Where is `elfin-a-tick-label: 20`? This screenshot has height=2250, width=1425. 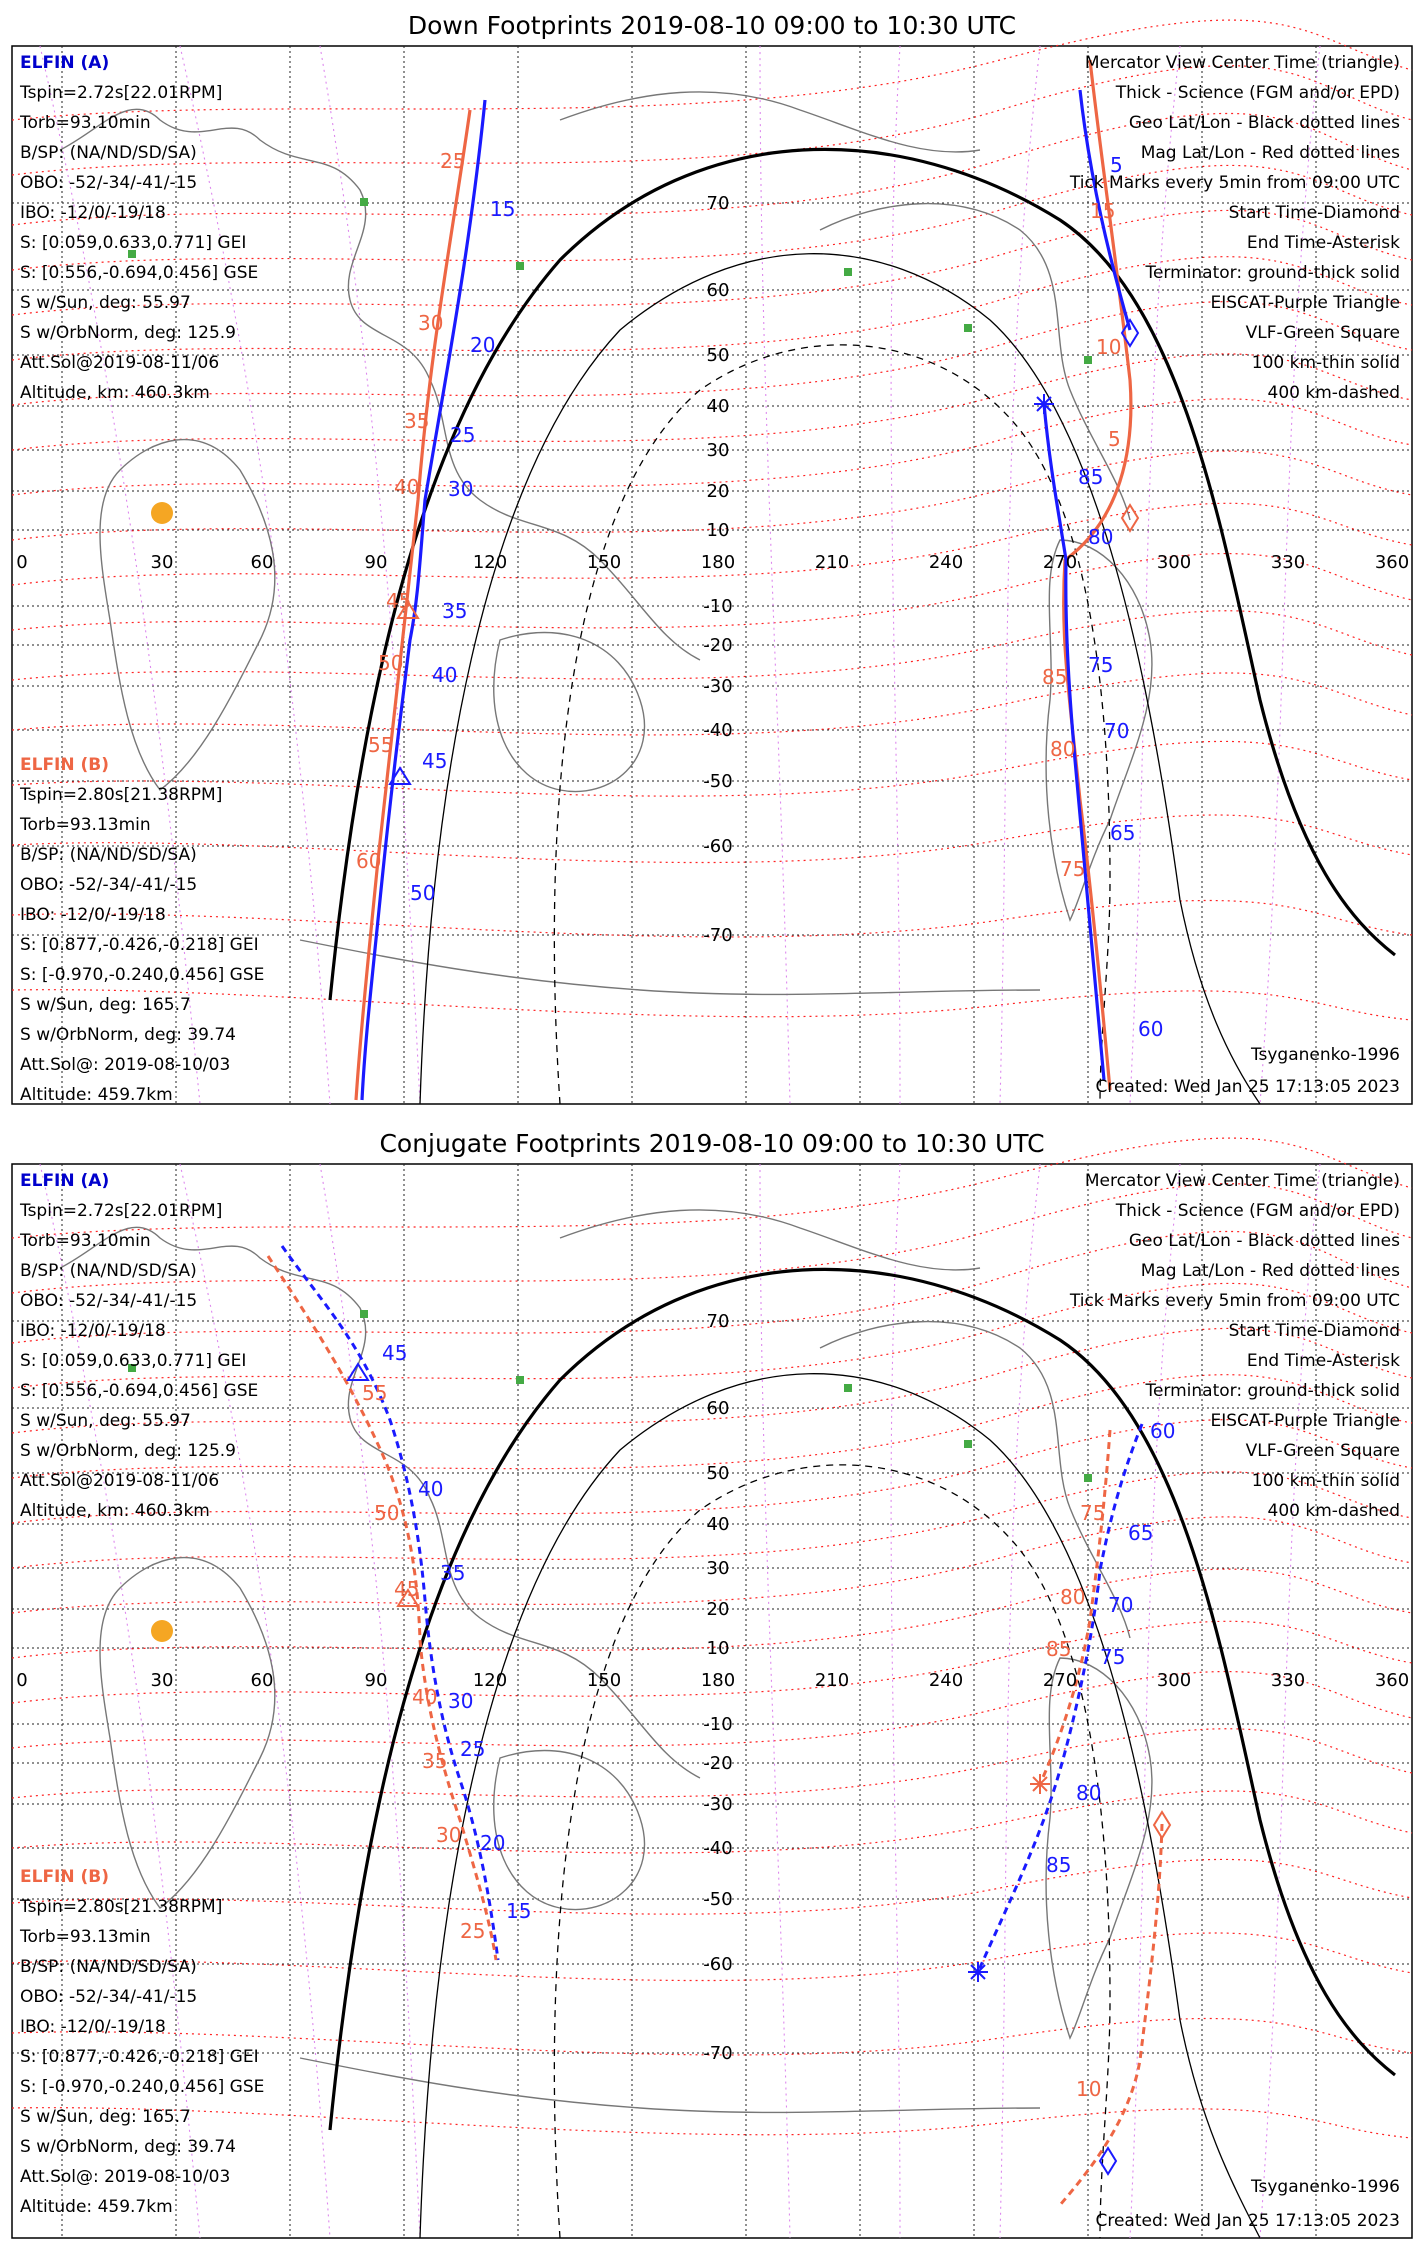
elfin-a-tick-label: 20 is located at coordinates (482, 345).